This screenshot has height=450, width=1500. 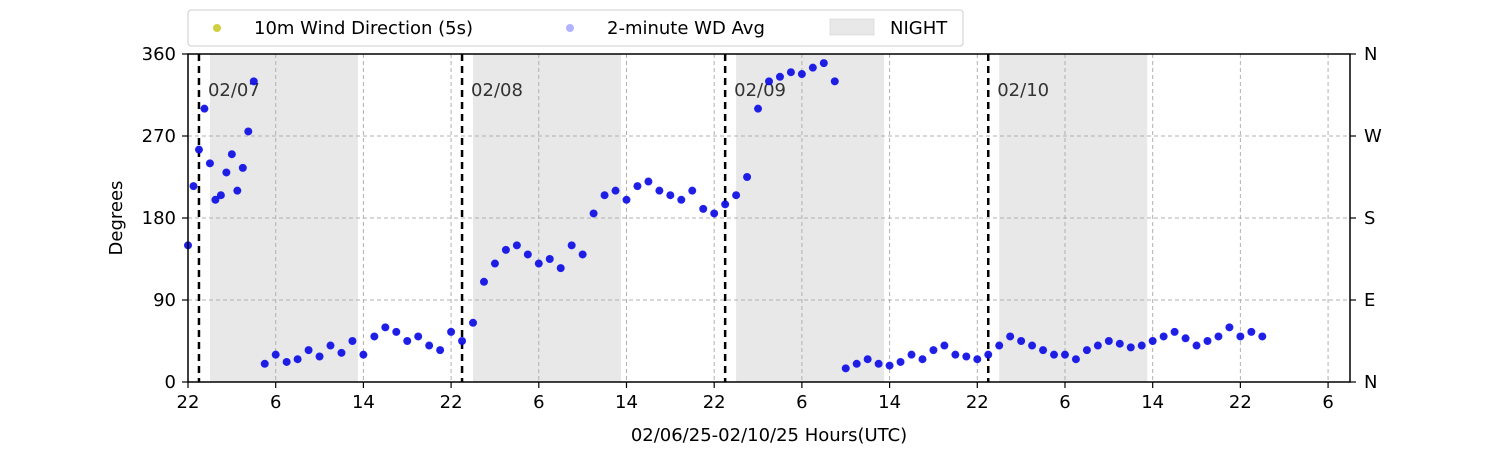 I want to click on legend-marker-wind-direction, so click(x=217, y=28).